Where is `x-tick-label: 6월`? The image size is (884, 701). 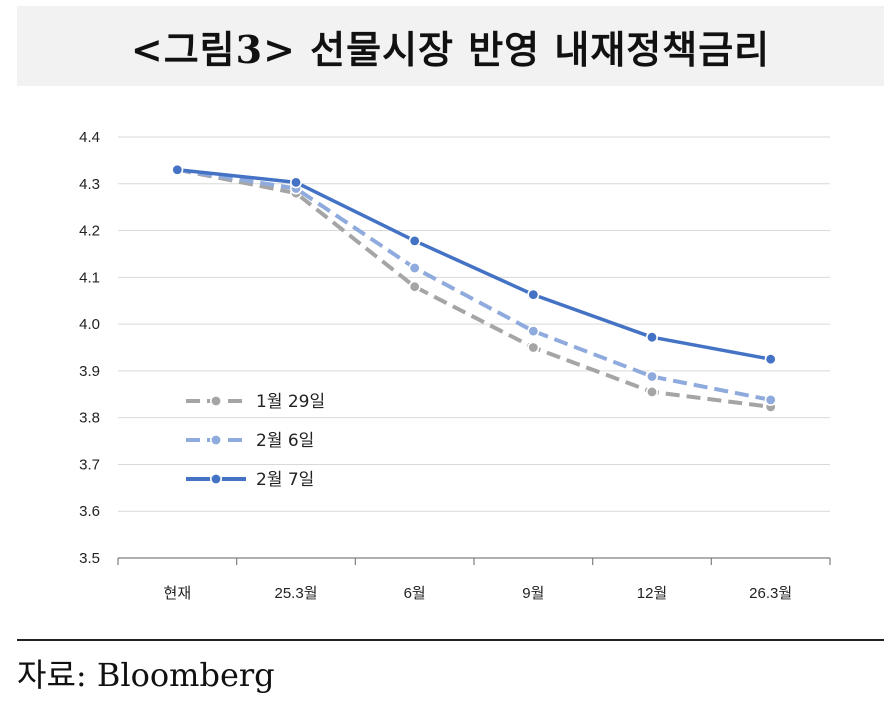 x-tick-label: 6월 is located at coordinates (415, 593).